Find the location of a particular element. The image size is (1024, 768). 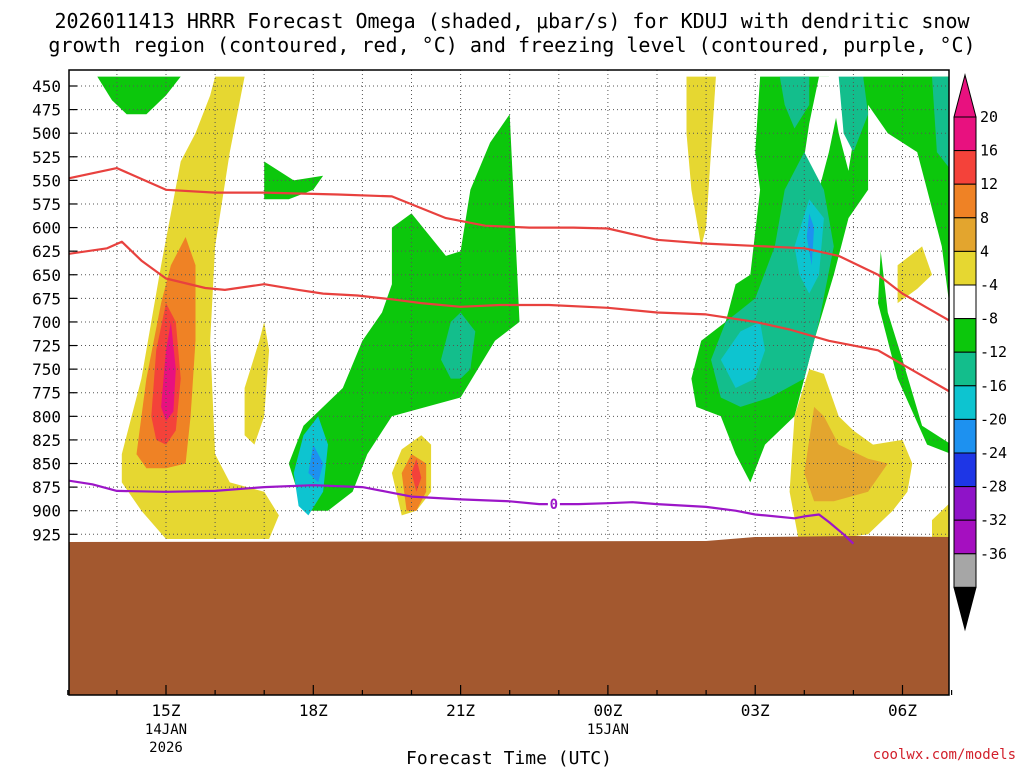

y-tick-label-650: 650 is located at coordinates (46, 275).